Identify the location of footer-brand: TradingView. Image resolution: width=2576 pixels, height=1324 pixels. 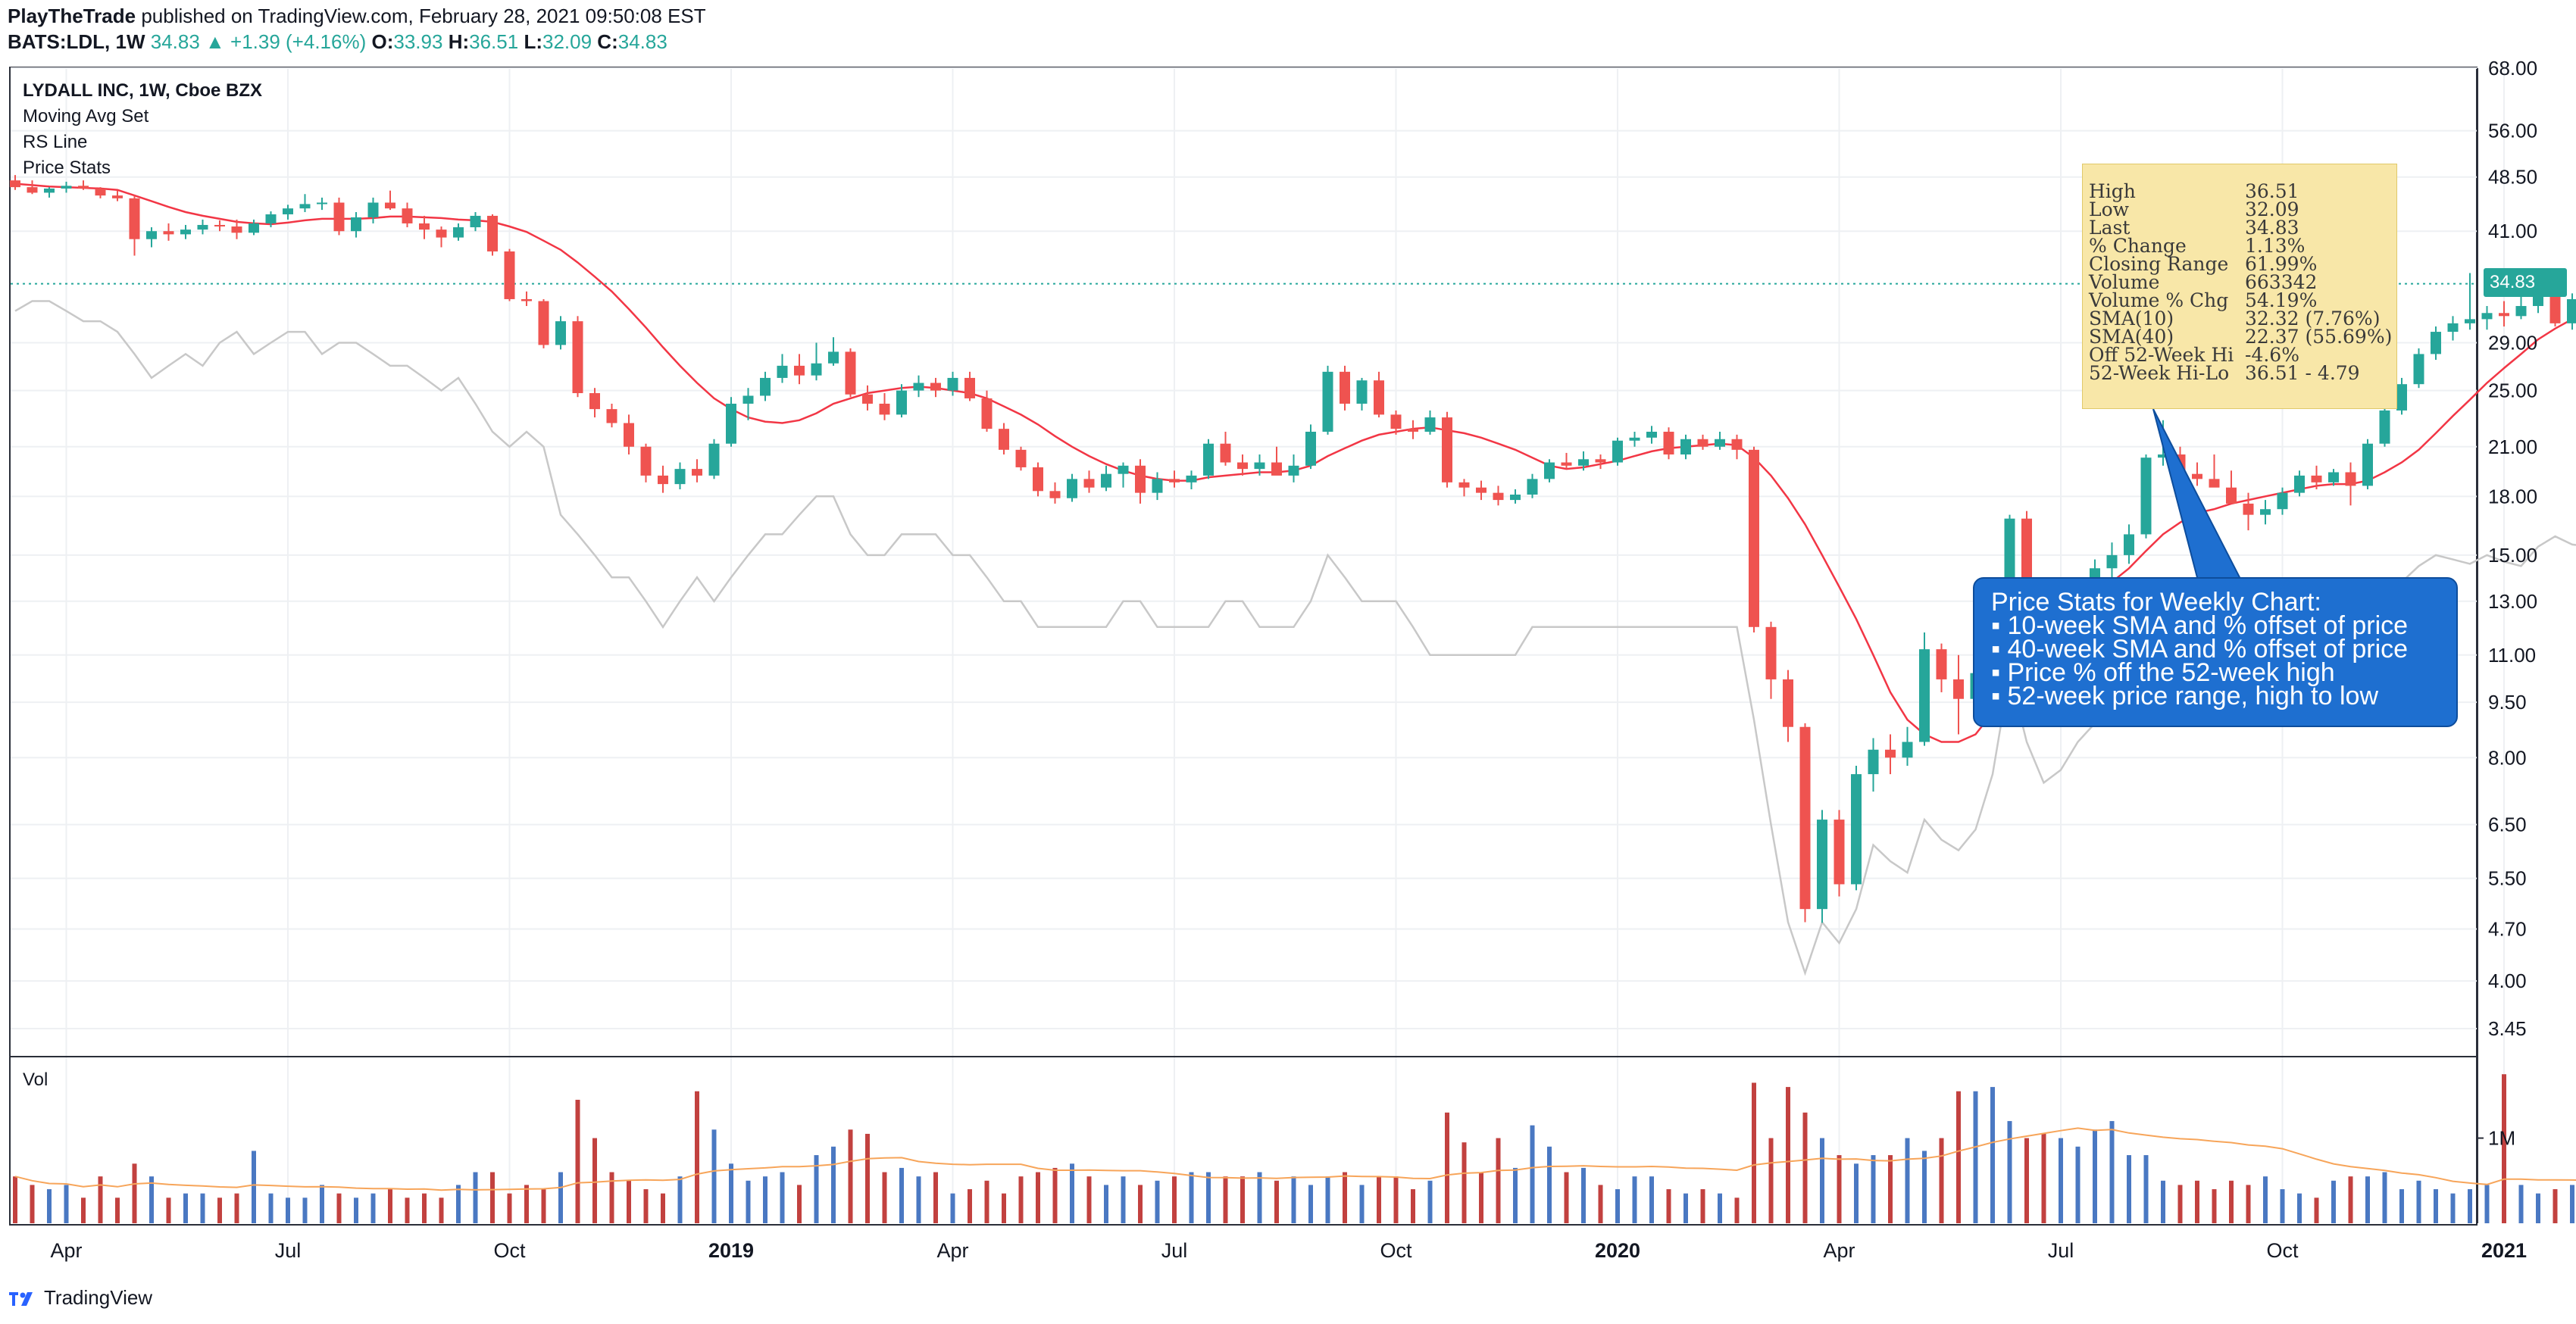
(80, 1298).